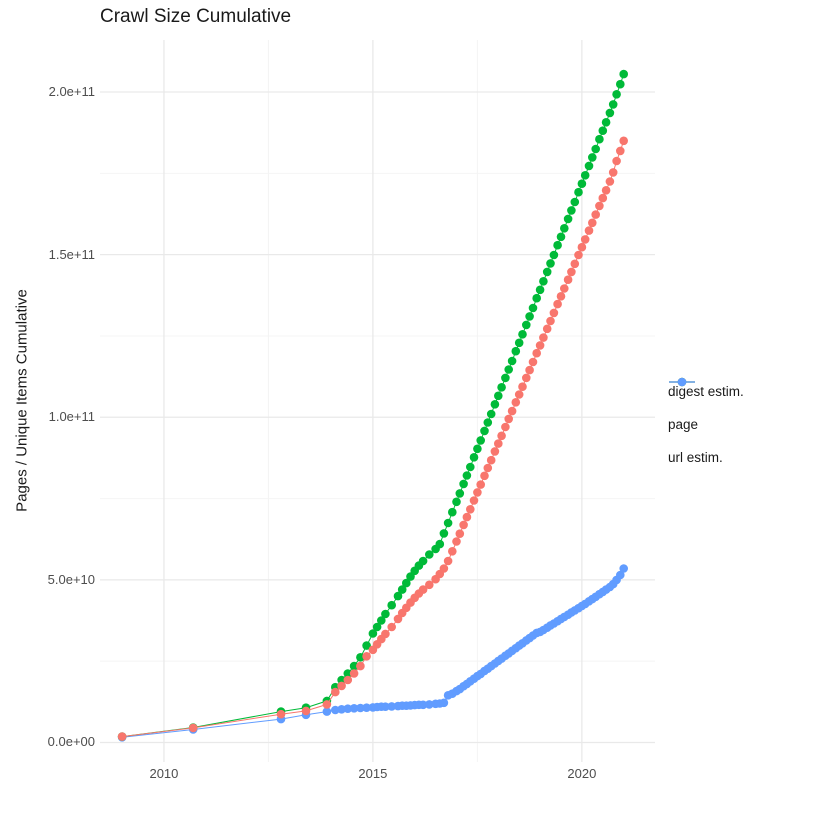 The width and height of the screenshot is (826, 827). Describe the element at coordinates (695, 457) in the screenshot. I see `legend-label: url estim.` at that location.